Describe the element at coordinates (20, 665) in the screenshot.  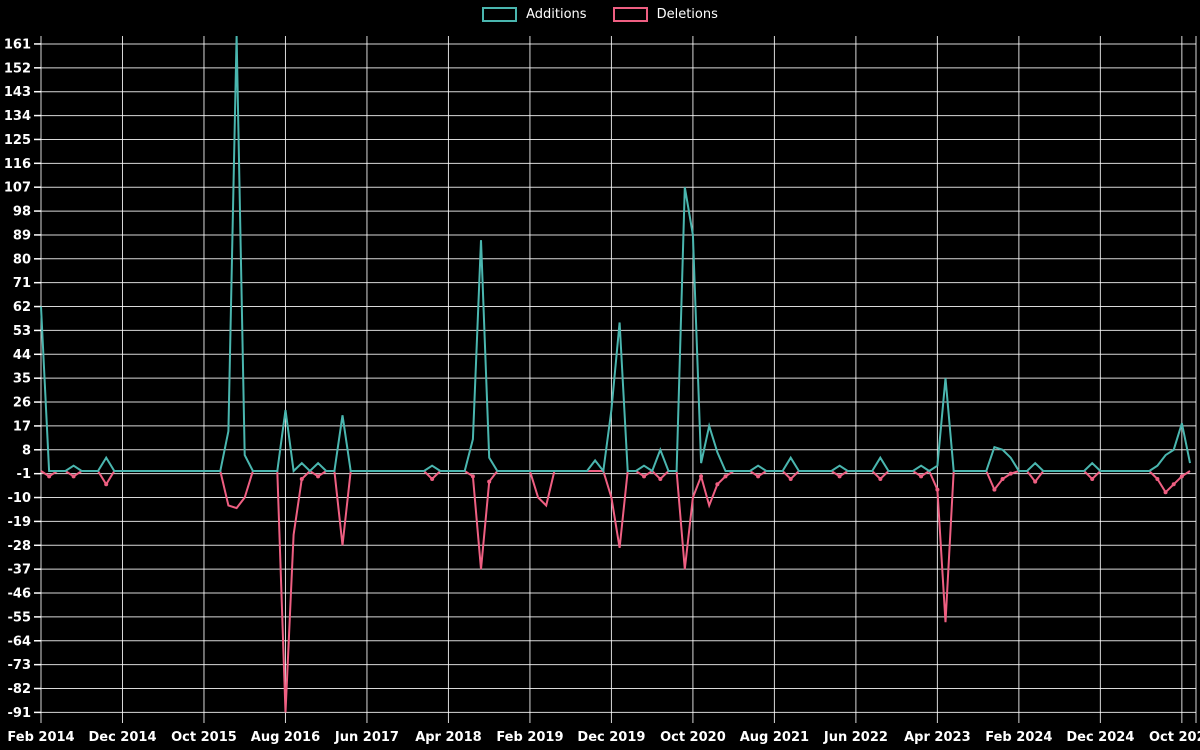
I see `y-tick-label: -73` at that location.